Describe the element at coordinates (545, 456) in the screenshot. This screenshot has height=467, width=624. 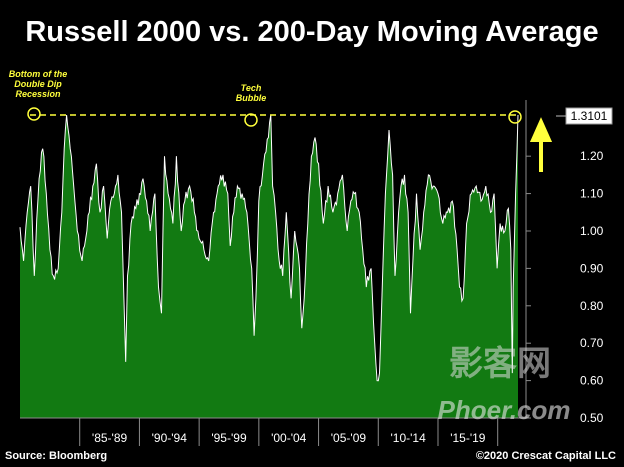
I see `copyright-text: ©2020 Crescat Capital LLC` at that location.